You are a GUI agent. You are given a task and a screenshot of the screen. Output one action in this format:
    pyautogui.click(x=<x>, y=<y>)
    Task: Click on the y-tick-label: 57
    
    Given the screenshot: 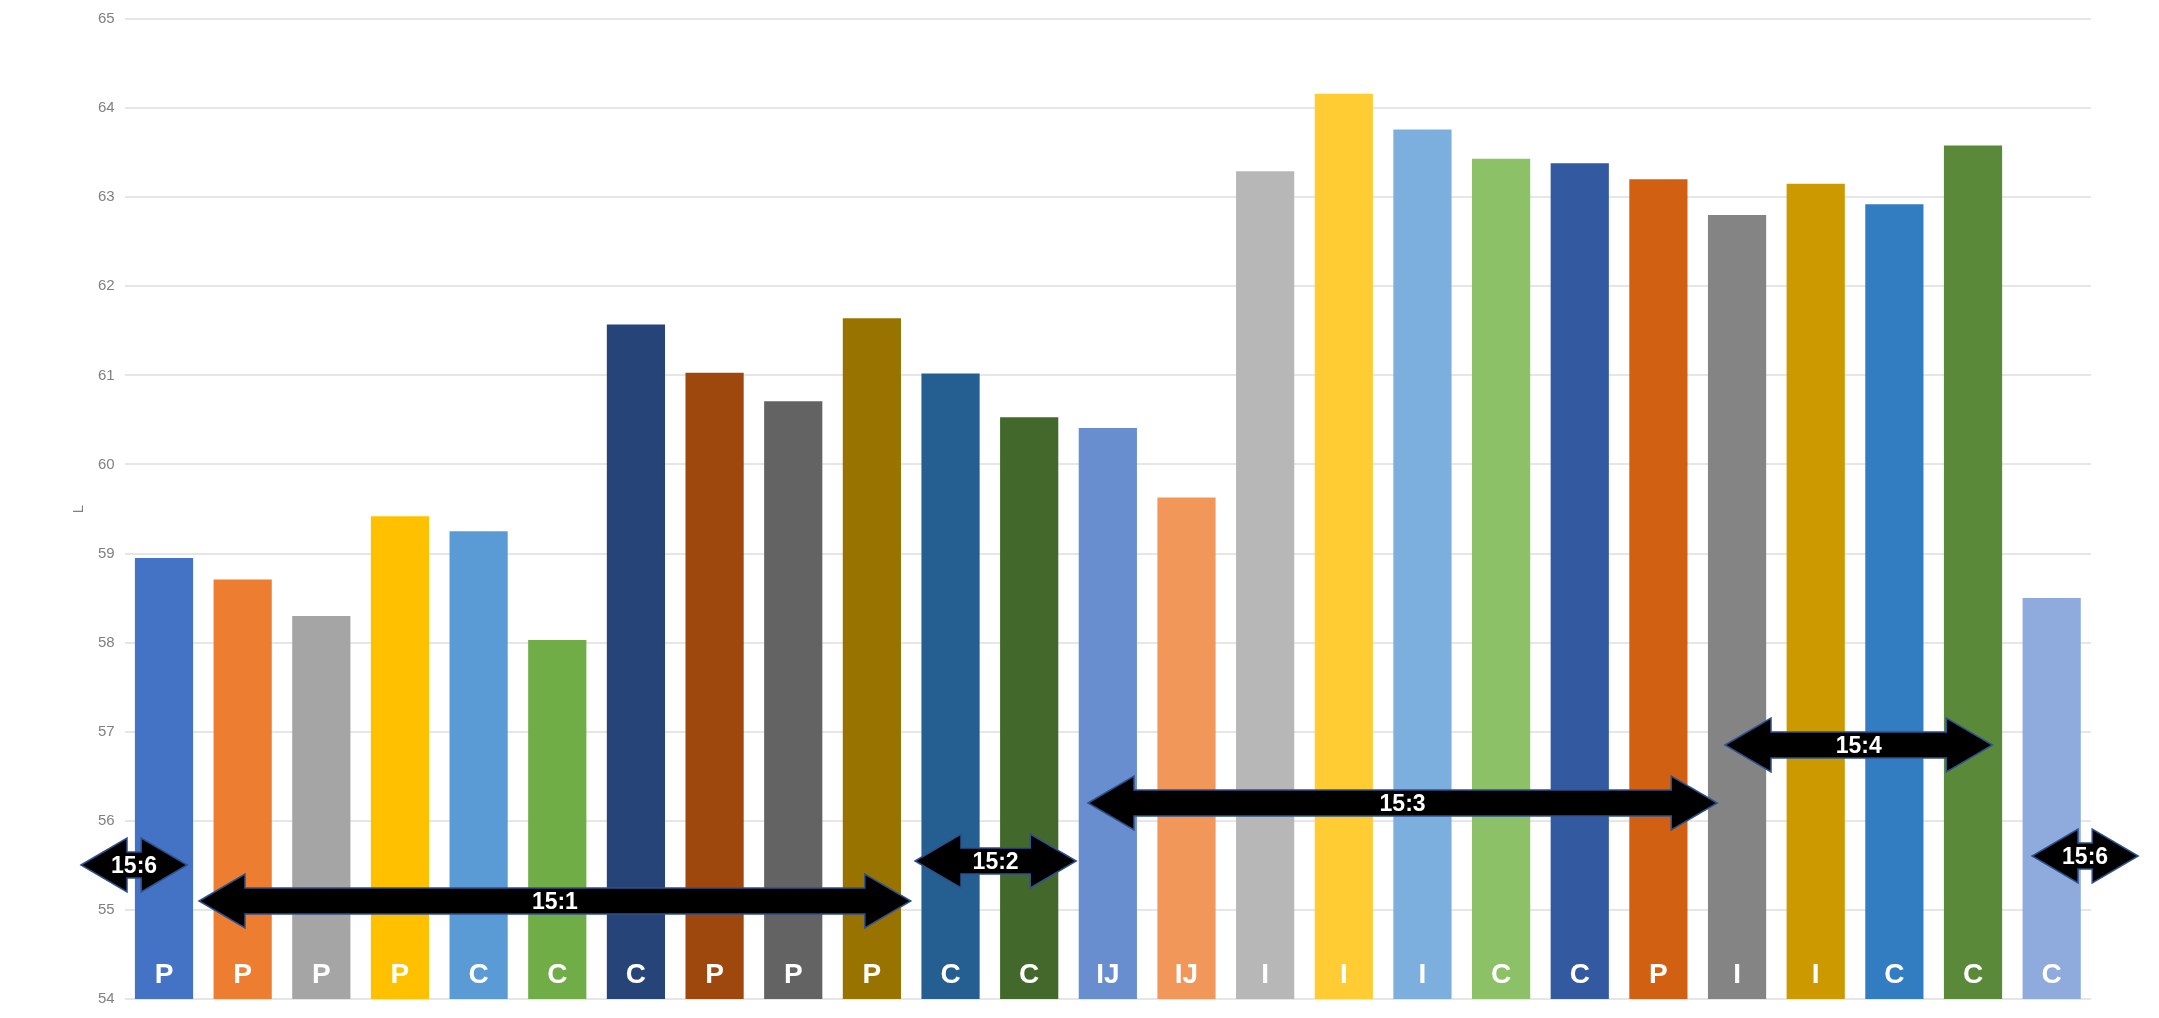 What is the action you would take?
    pyautogui.click(x=106, y=730)
    